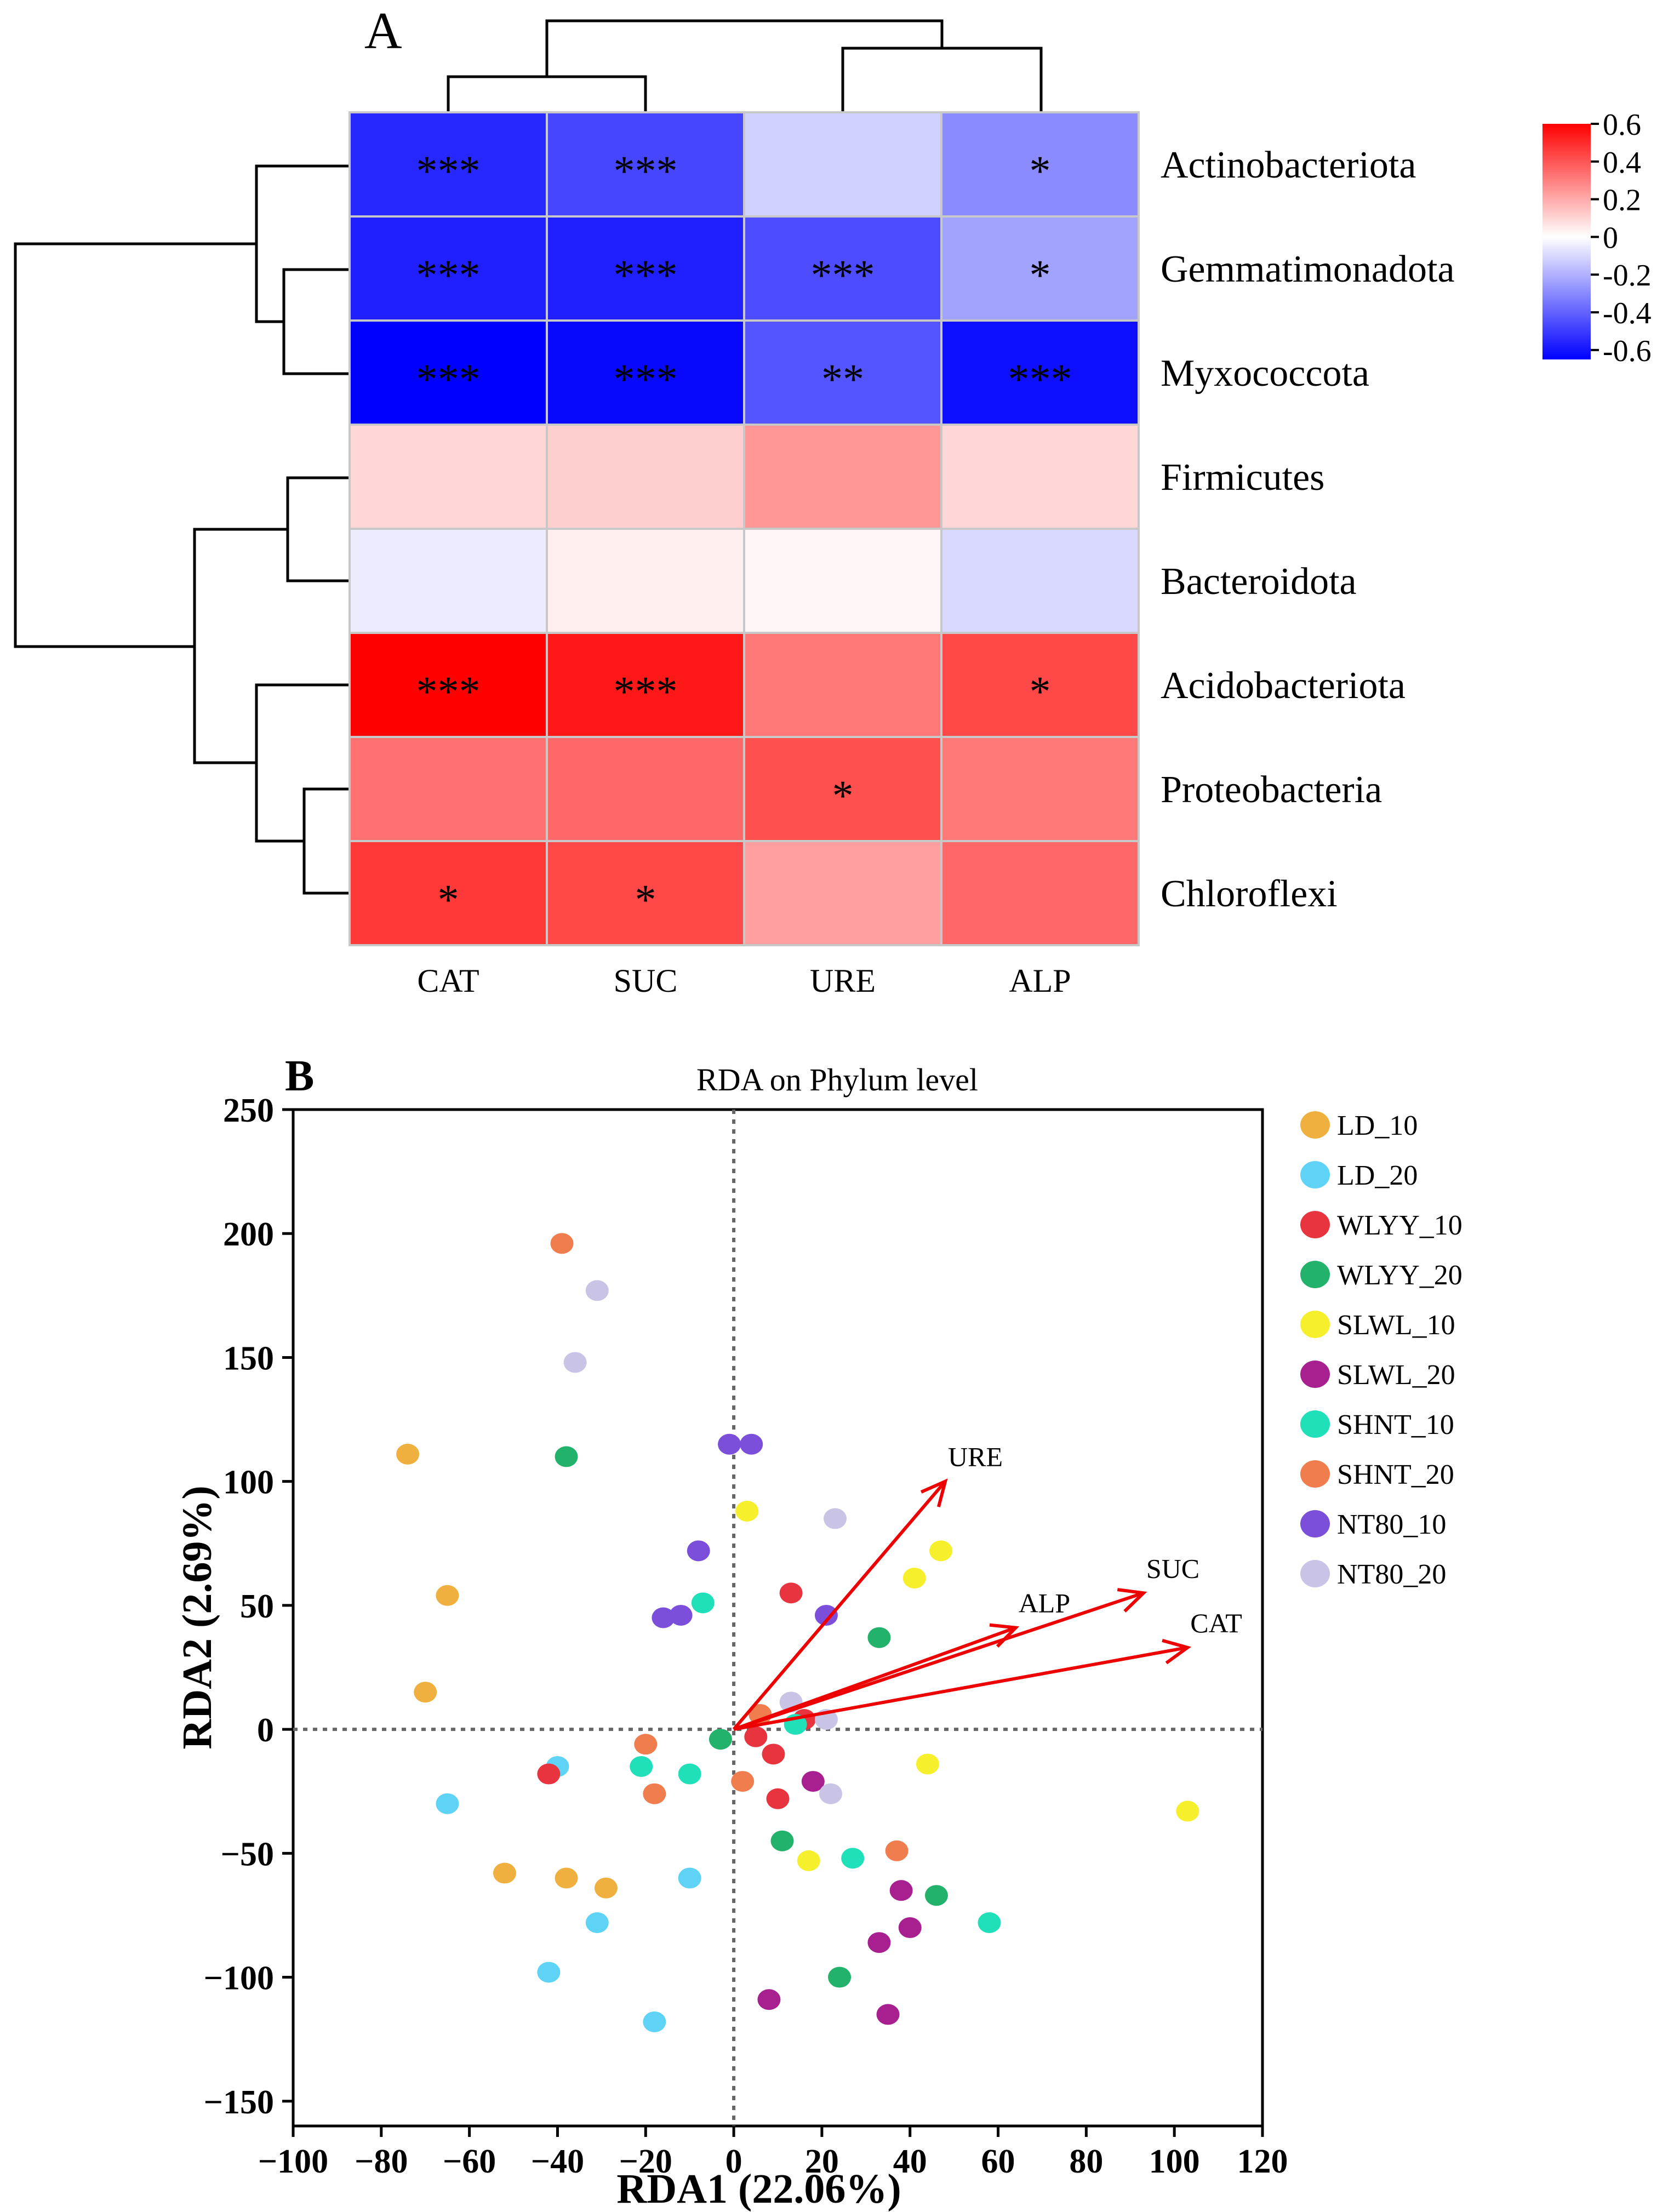 This screenshot has height=2212, width=1674. Describe the element at coordinates (1271, 790) in the screenshot. I see `heatmap-row-label: Proteobacteria` at that location.